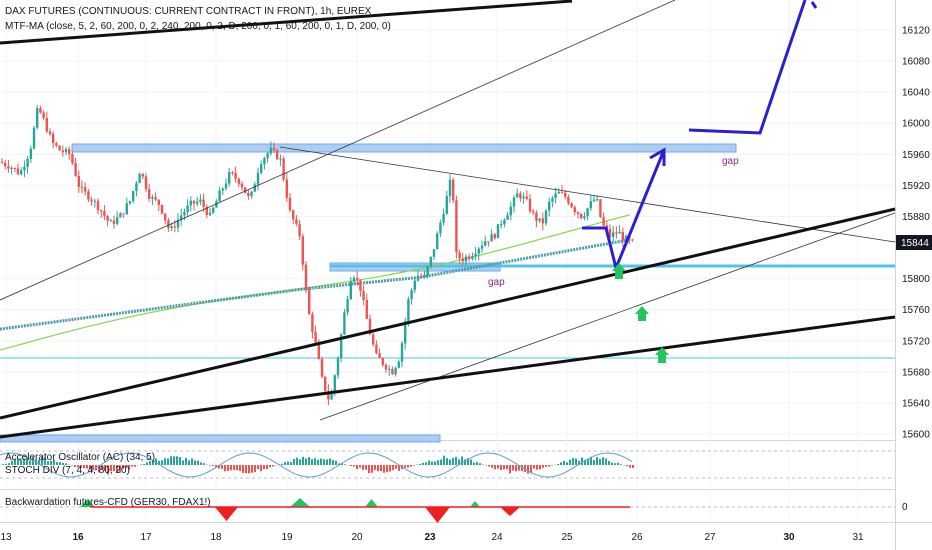 The width and height of the screenshot is (932, 550). I want to click on x-tick-label: 18, so click(216, 537).